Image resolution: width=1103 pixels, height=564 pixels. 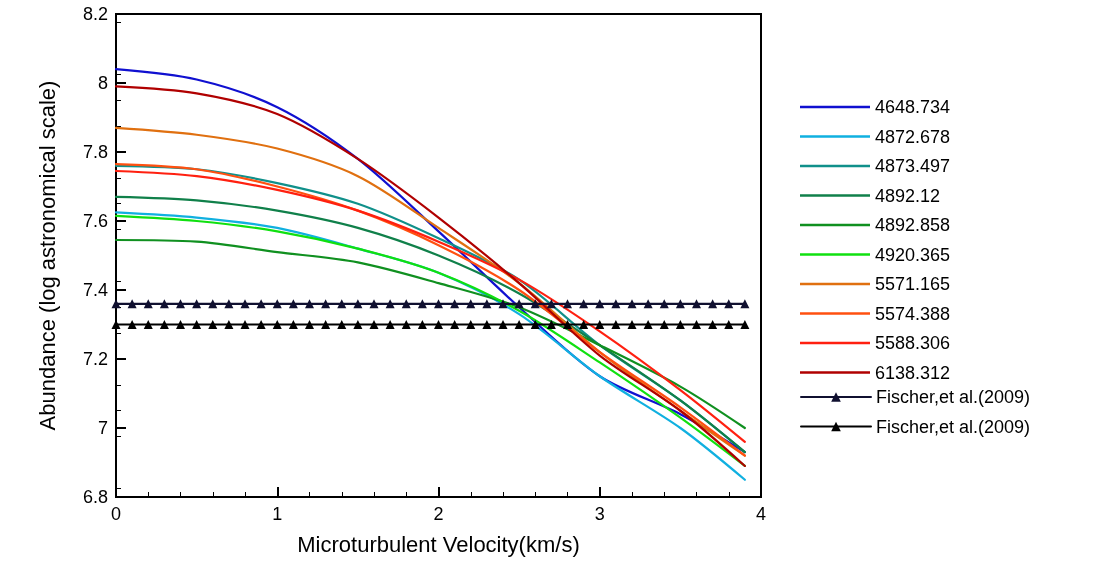 What do you see at coordinates (913, 372) in the screenshot?
I see `legend-label: 6138.312` at bounding box center [913, 372].